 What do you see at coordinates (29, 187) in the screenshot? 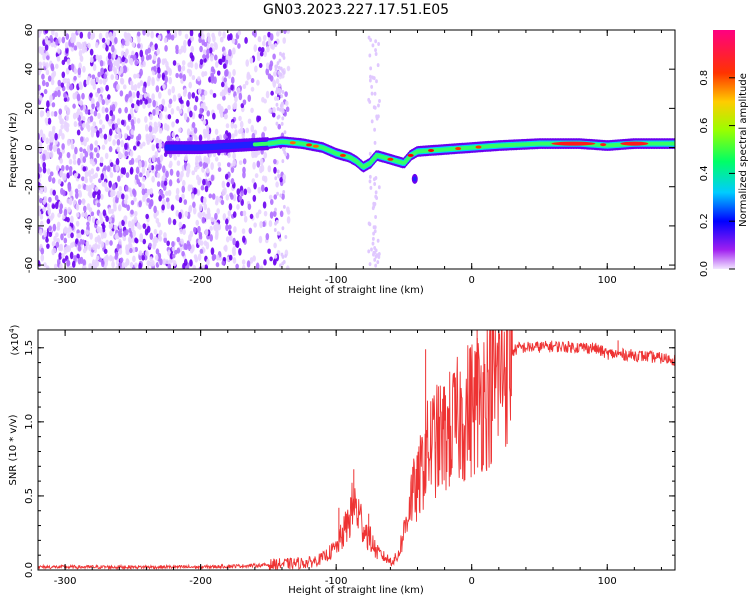
I see `y-tick-label: -20` at bounding box center [29, 187].